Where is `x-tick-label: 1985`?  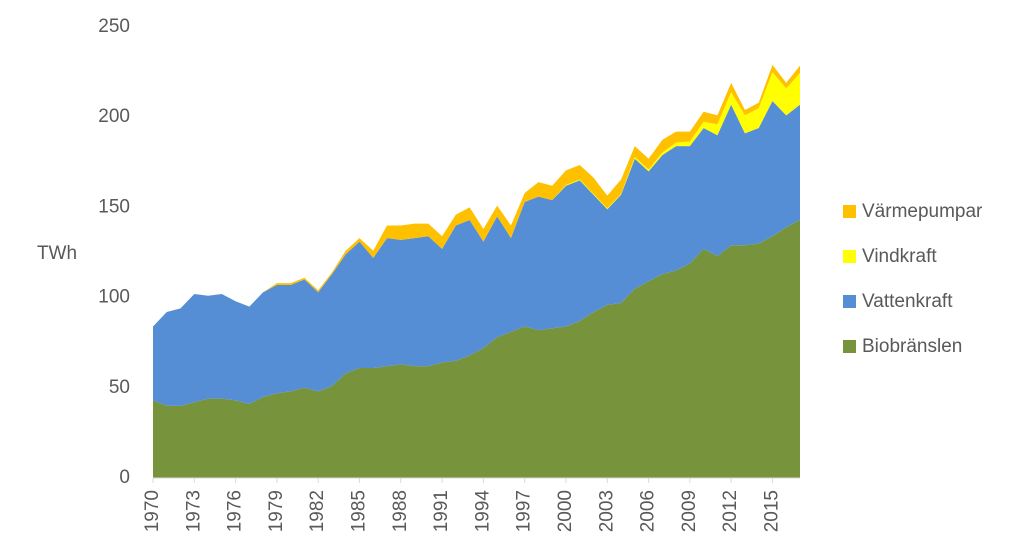 x-tick-label: 1985 is located at coordinates (359, 511).